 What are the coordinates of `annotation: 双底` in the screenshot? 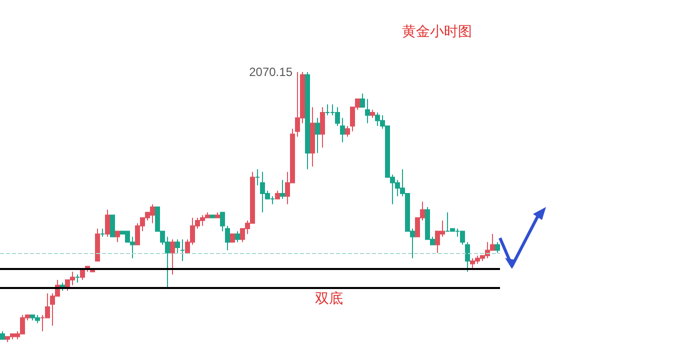 It's located at (329, 299).